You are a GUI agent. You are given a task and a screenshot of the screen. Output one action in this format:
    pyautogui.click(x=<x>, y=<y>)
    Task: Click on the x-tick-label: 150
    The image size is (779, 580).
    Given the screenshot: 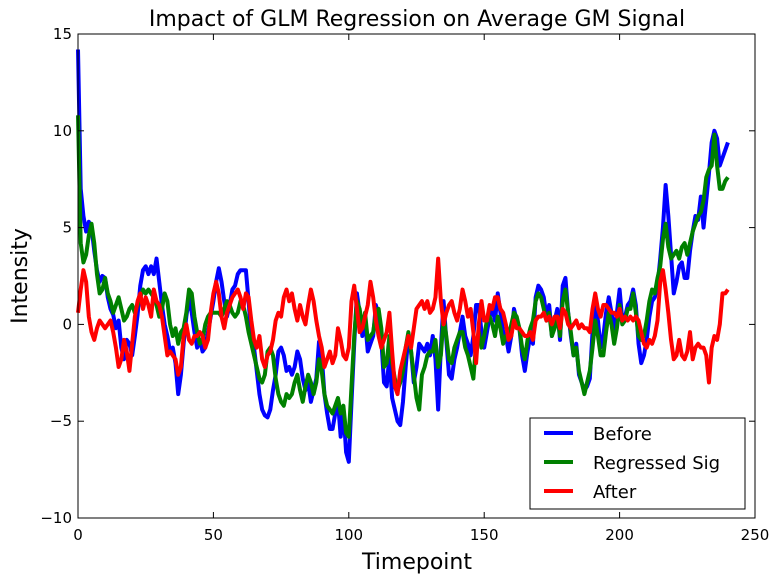 What is the action you would take?
    pyautogui.click(x=484, y=535)
    